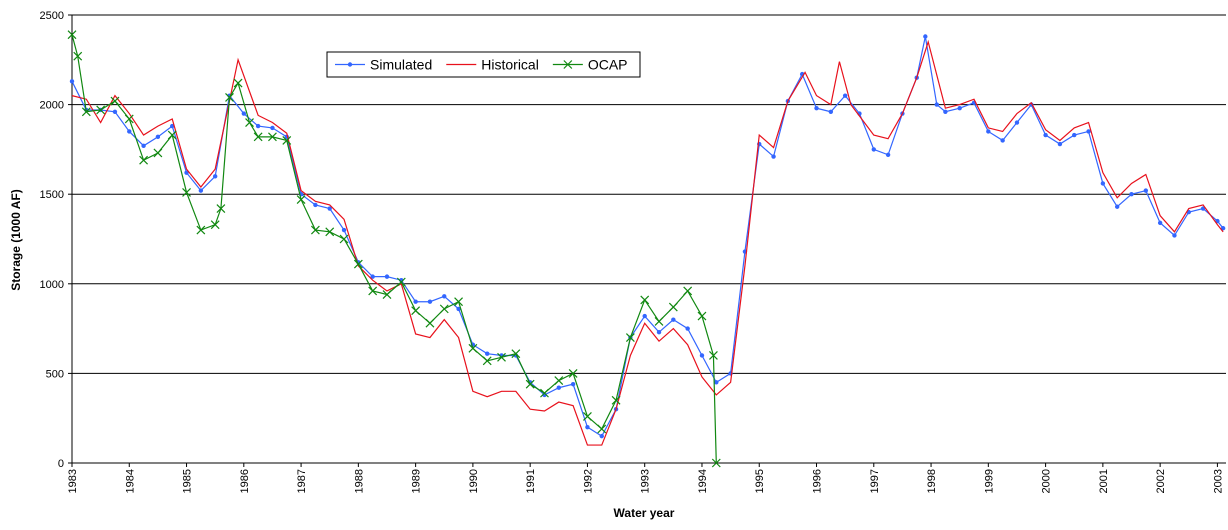 This screenshot has width=1228, height=530. I want to click on x-tick-label: 1985, so click(188, 481).